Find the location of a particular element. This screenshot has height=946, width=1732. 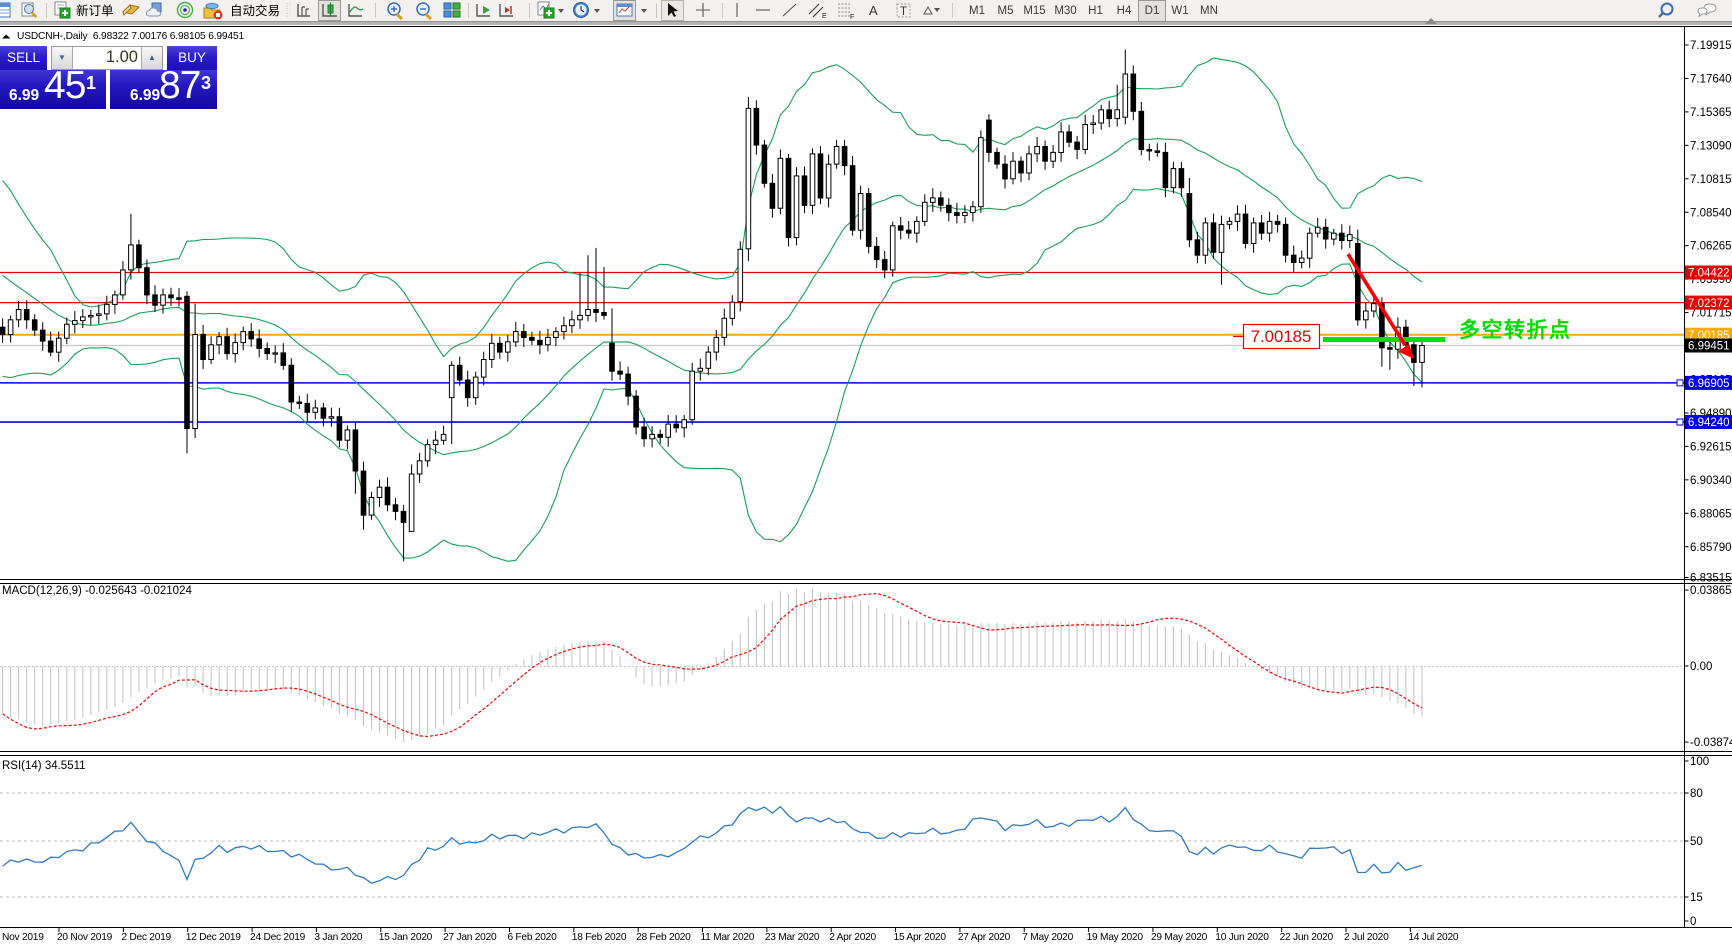

svg-text: 6 Feb 2020 is located at coordinates (532, 937).